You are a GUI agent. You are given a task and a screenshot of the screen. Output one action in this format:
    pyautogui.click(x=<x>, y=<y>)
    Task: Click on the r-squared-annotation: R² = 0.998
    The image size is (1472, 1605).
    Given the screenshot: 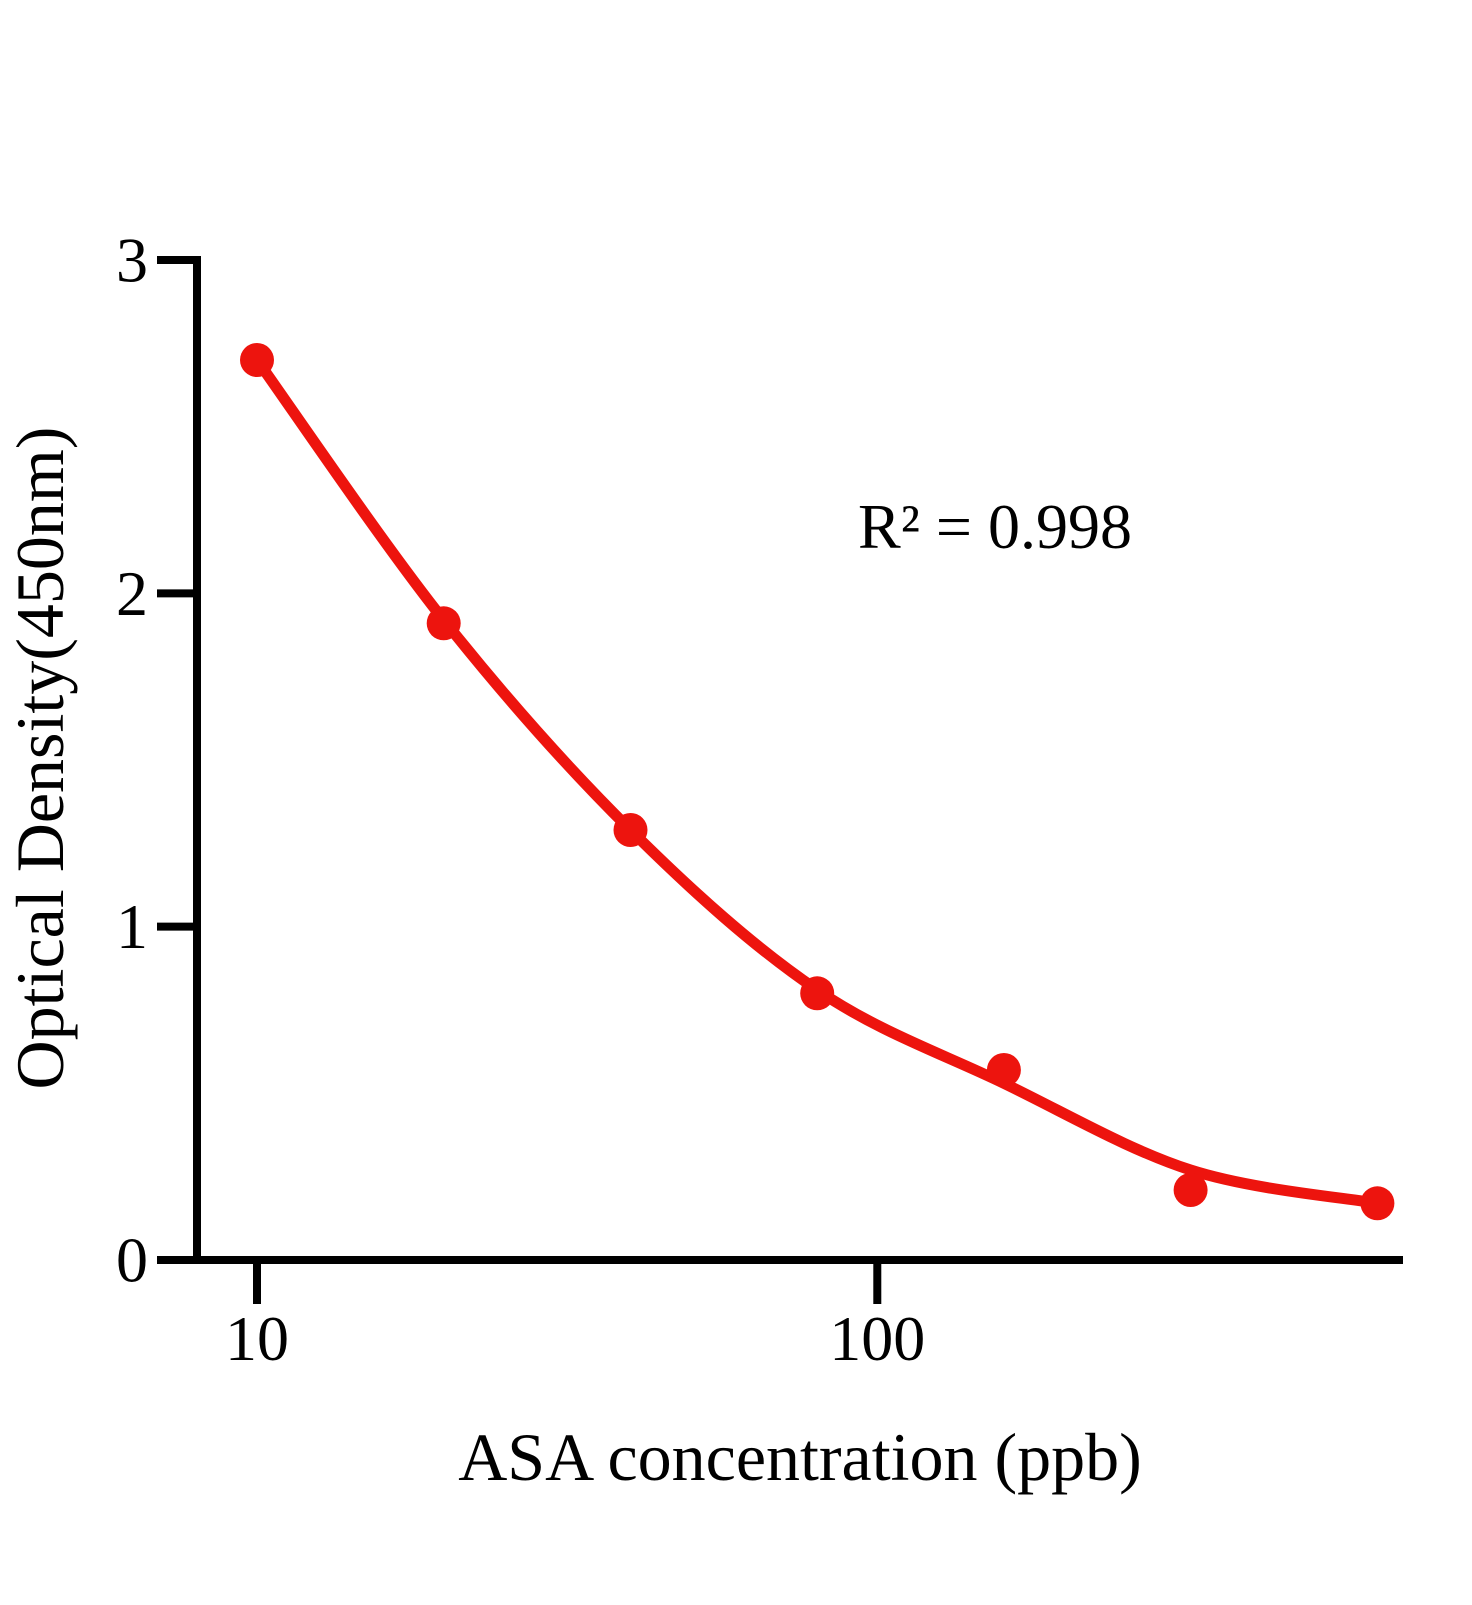 What is the action you would take?
    pyautogui.click(x=995, y=526)
    